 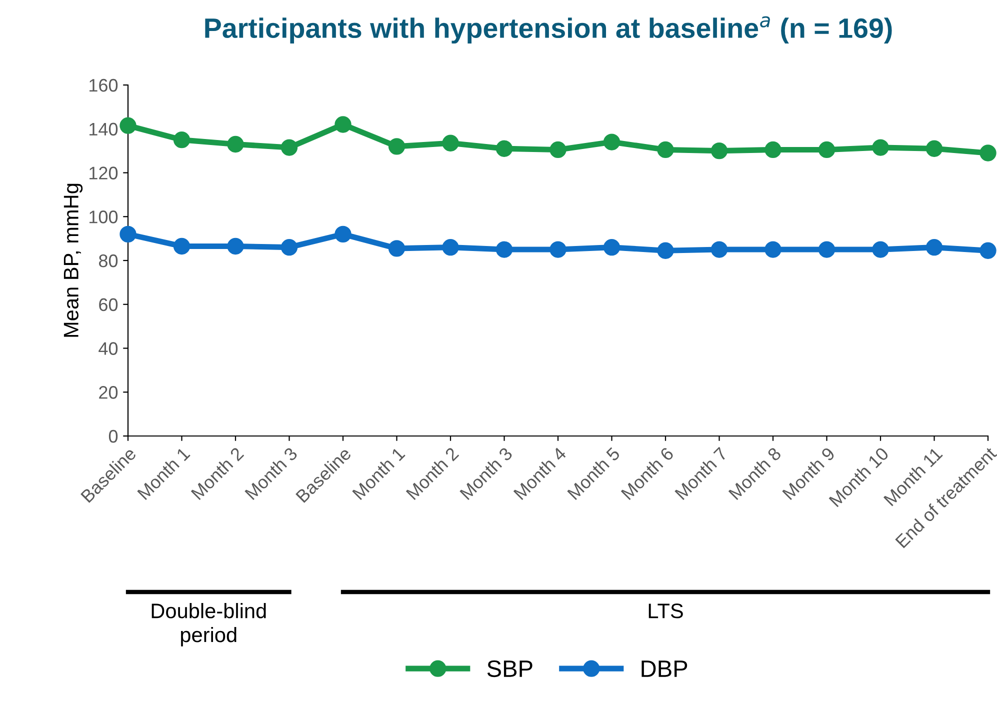 What do you see at coordinates (108, 305) in the screenshot?
I see `y-tick-label: 60` at bounding box center [108, 305].